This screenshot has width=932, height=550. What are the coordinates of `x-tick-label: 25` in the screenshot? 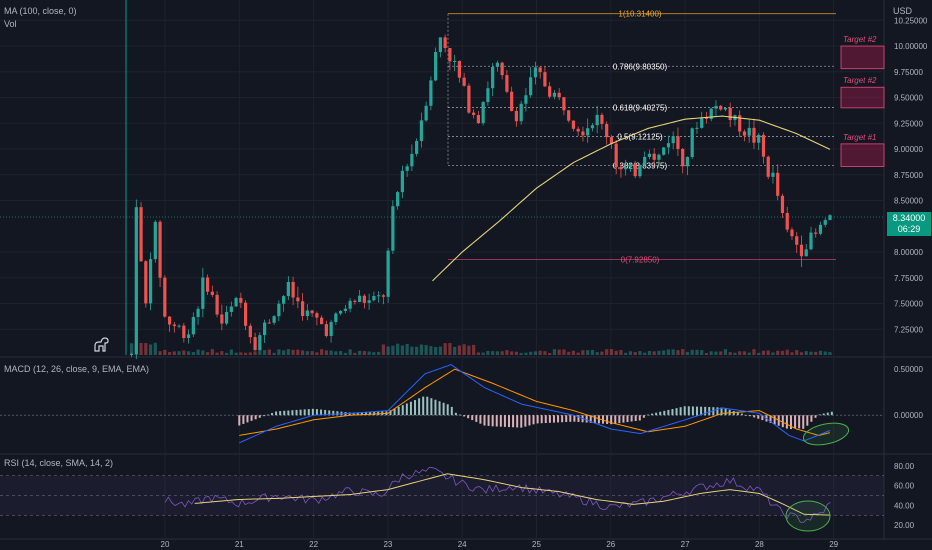 It's located at (536, 544).